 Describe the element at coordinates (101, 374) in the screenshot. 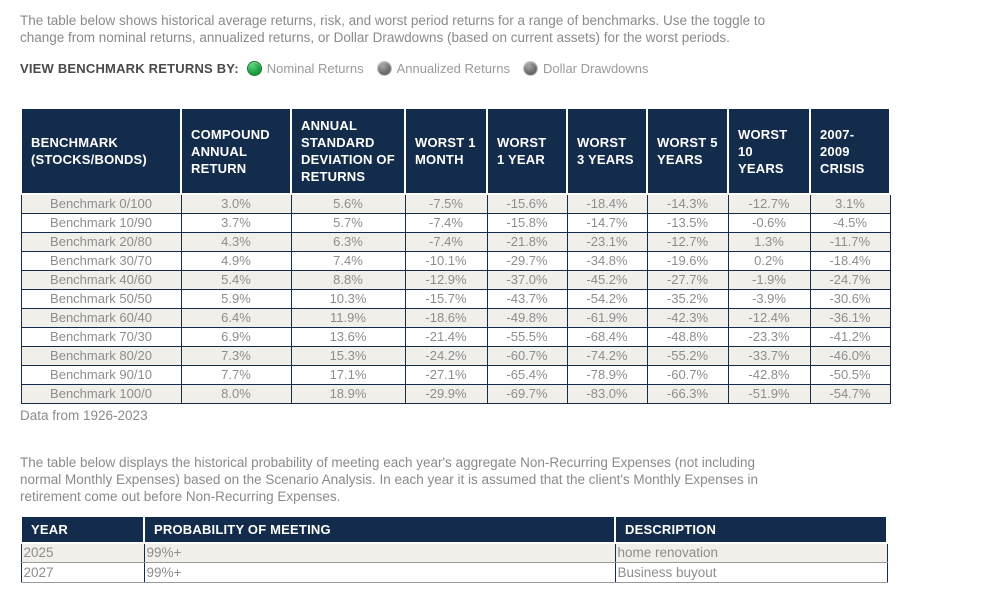

I see `table-cell: Benchmark 90/10` at that location.